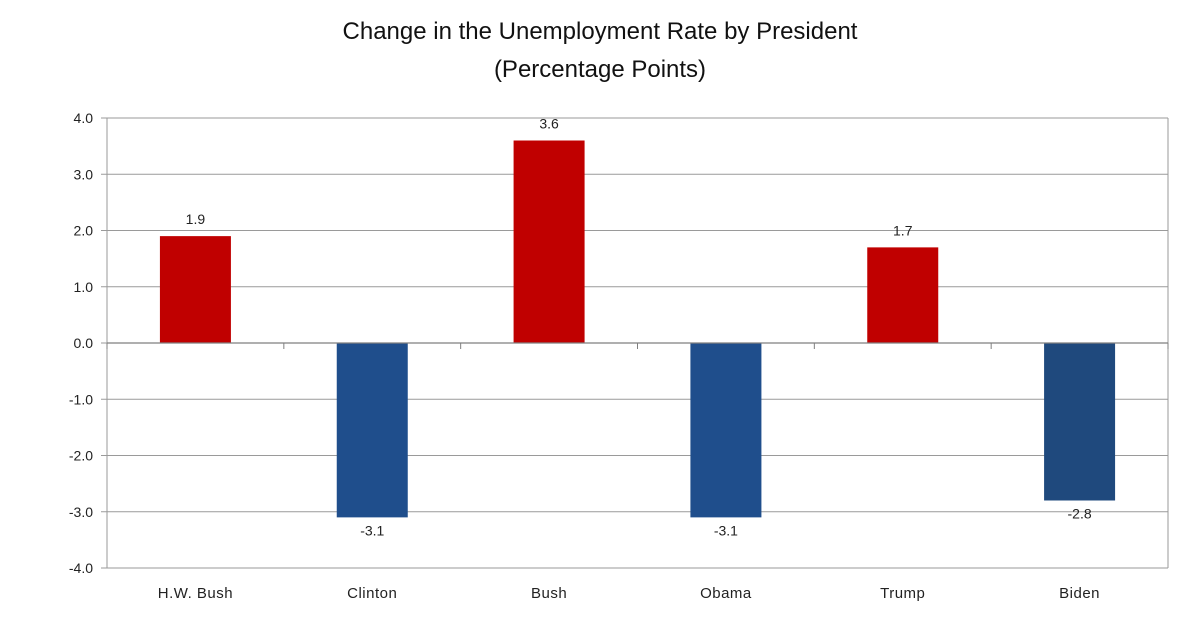 This screenshot has width=1200, height=633. What do you see at coordinates (81, 399) in the screenshot?
I see `y-tick-label: -1.0` at bounding box center [81, 399].